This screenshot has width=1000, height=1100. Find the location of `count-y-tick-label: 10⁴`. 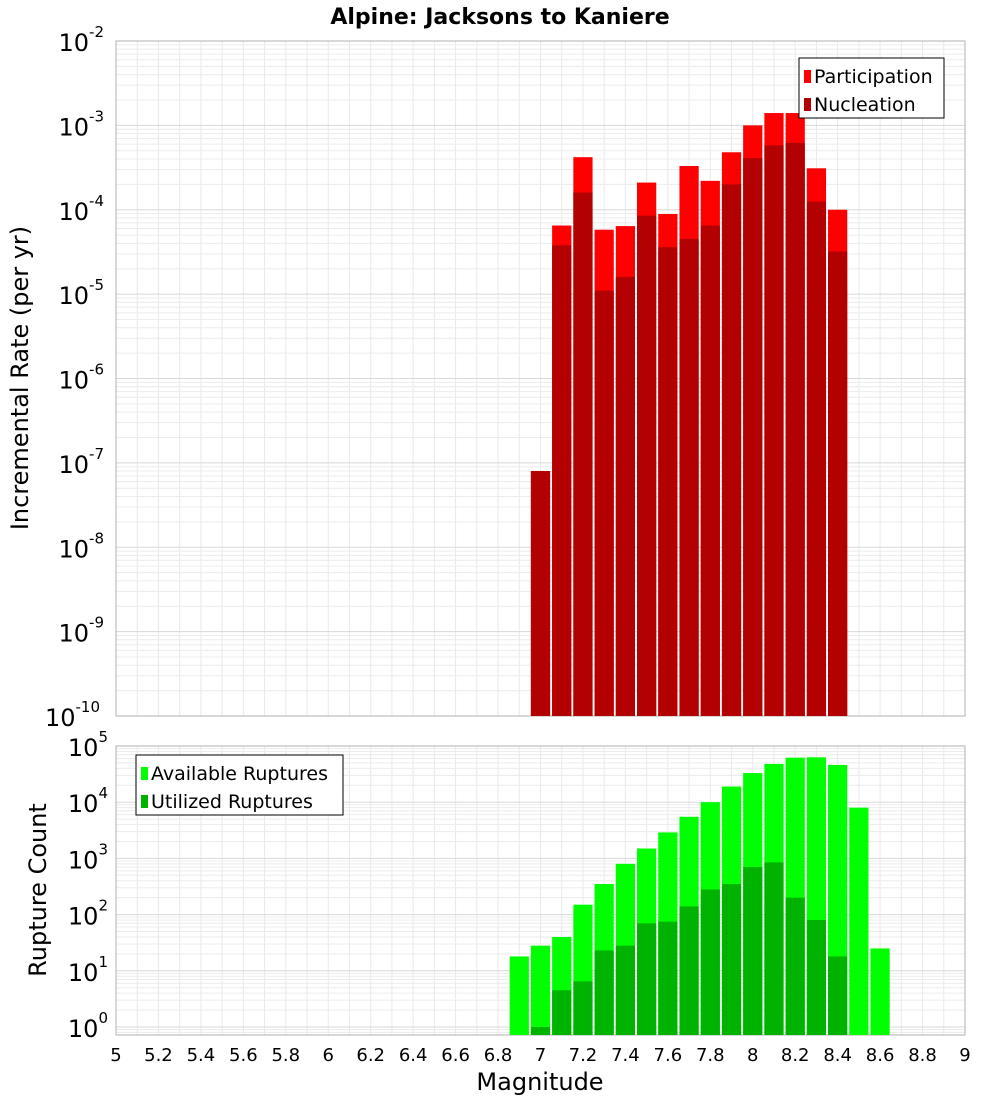

count-y-tick-label: 10⁴ is located at coordinates (88, 801).